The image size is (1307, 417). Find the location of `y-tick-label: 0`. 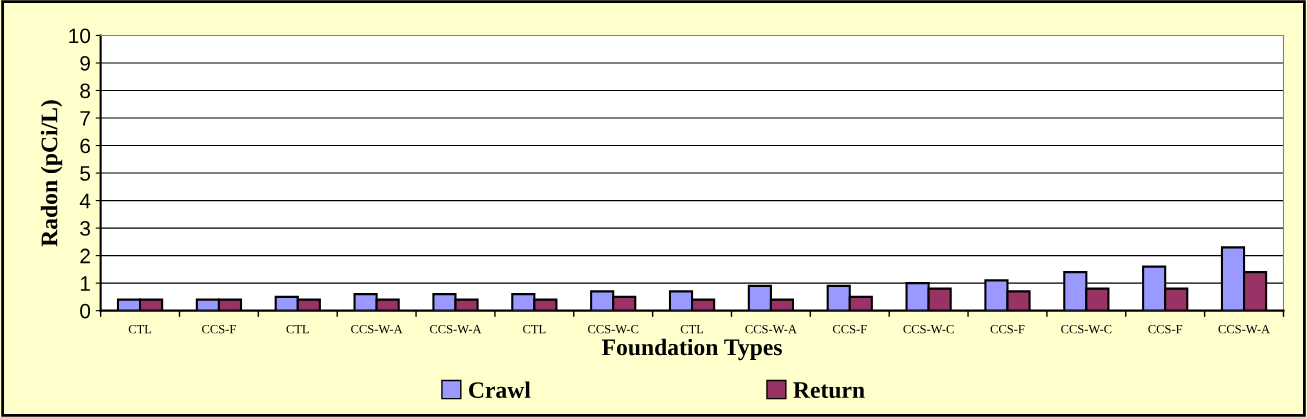

y-tick-label: 0 is located at coordinates (85, 311).